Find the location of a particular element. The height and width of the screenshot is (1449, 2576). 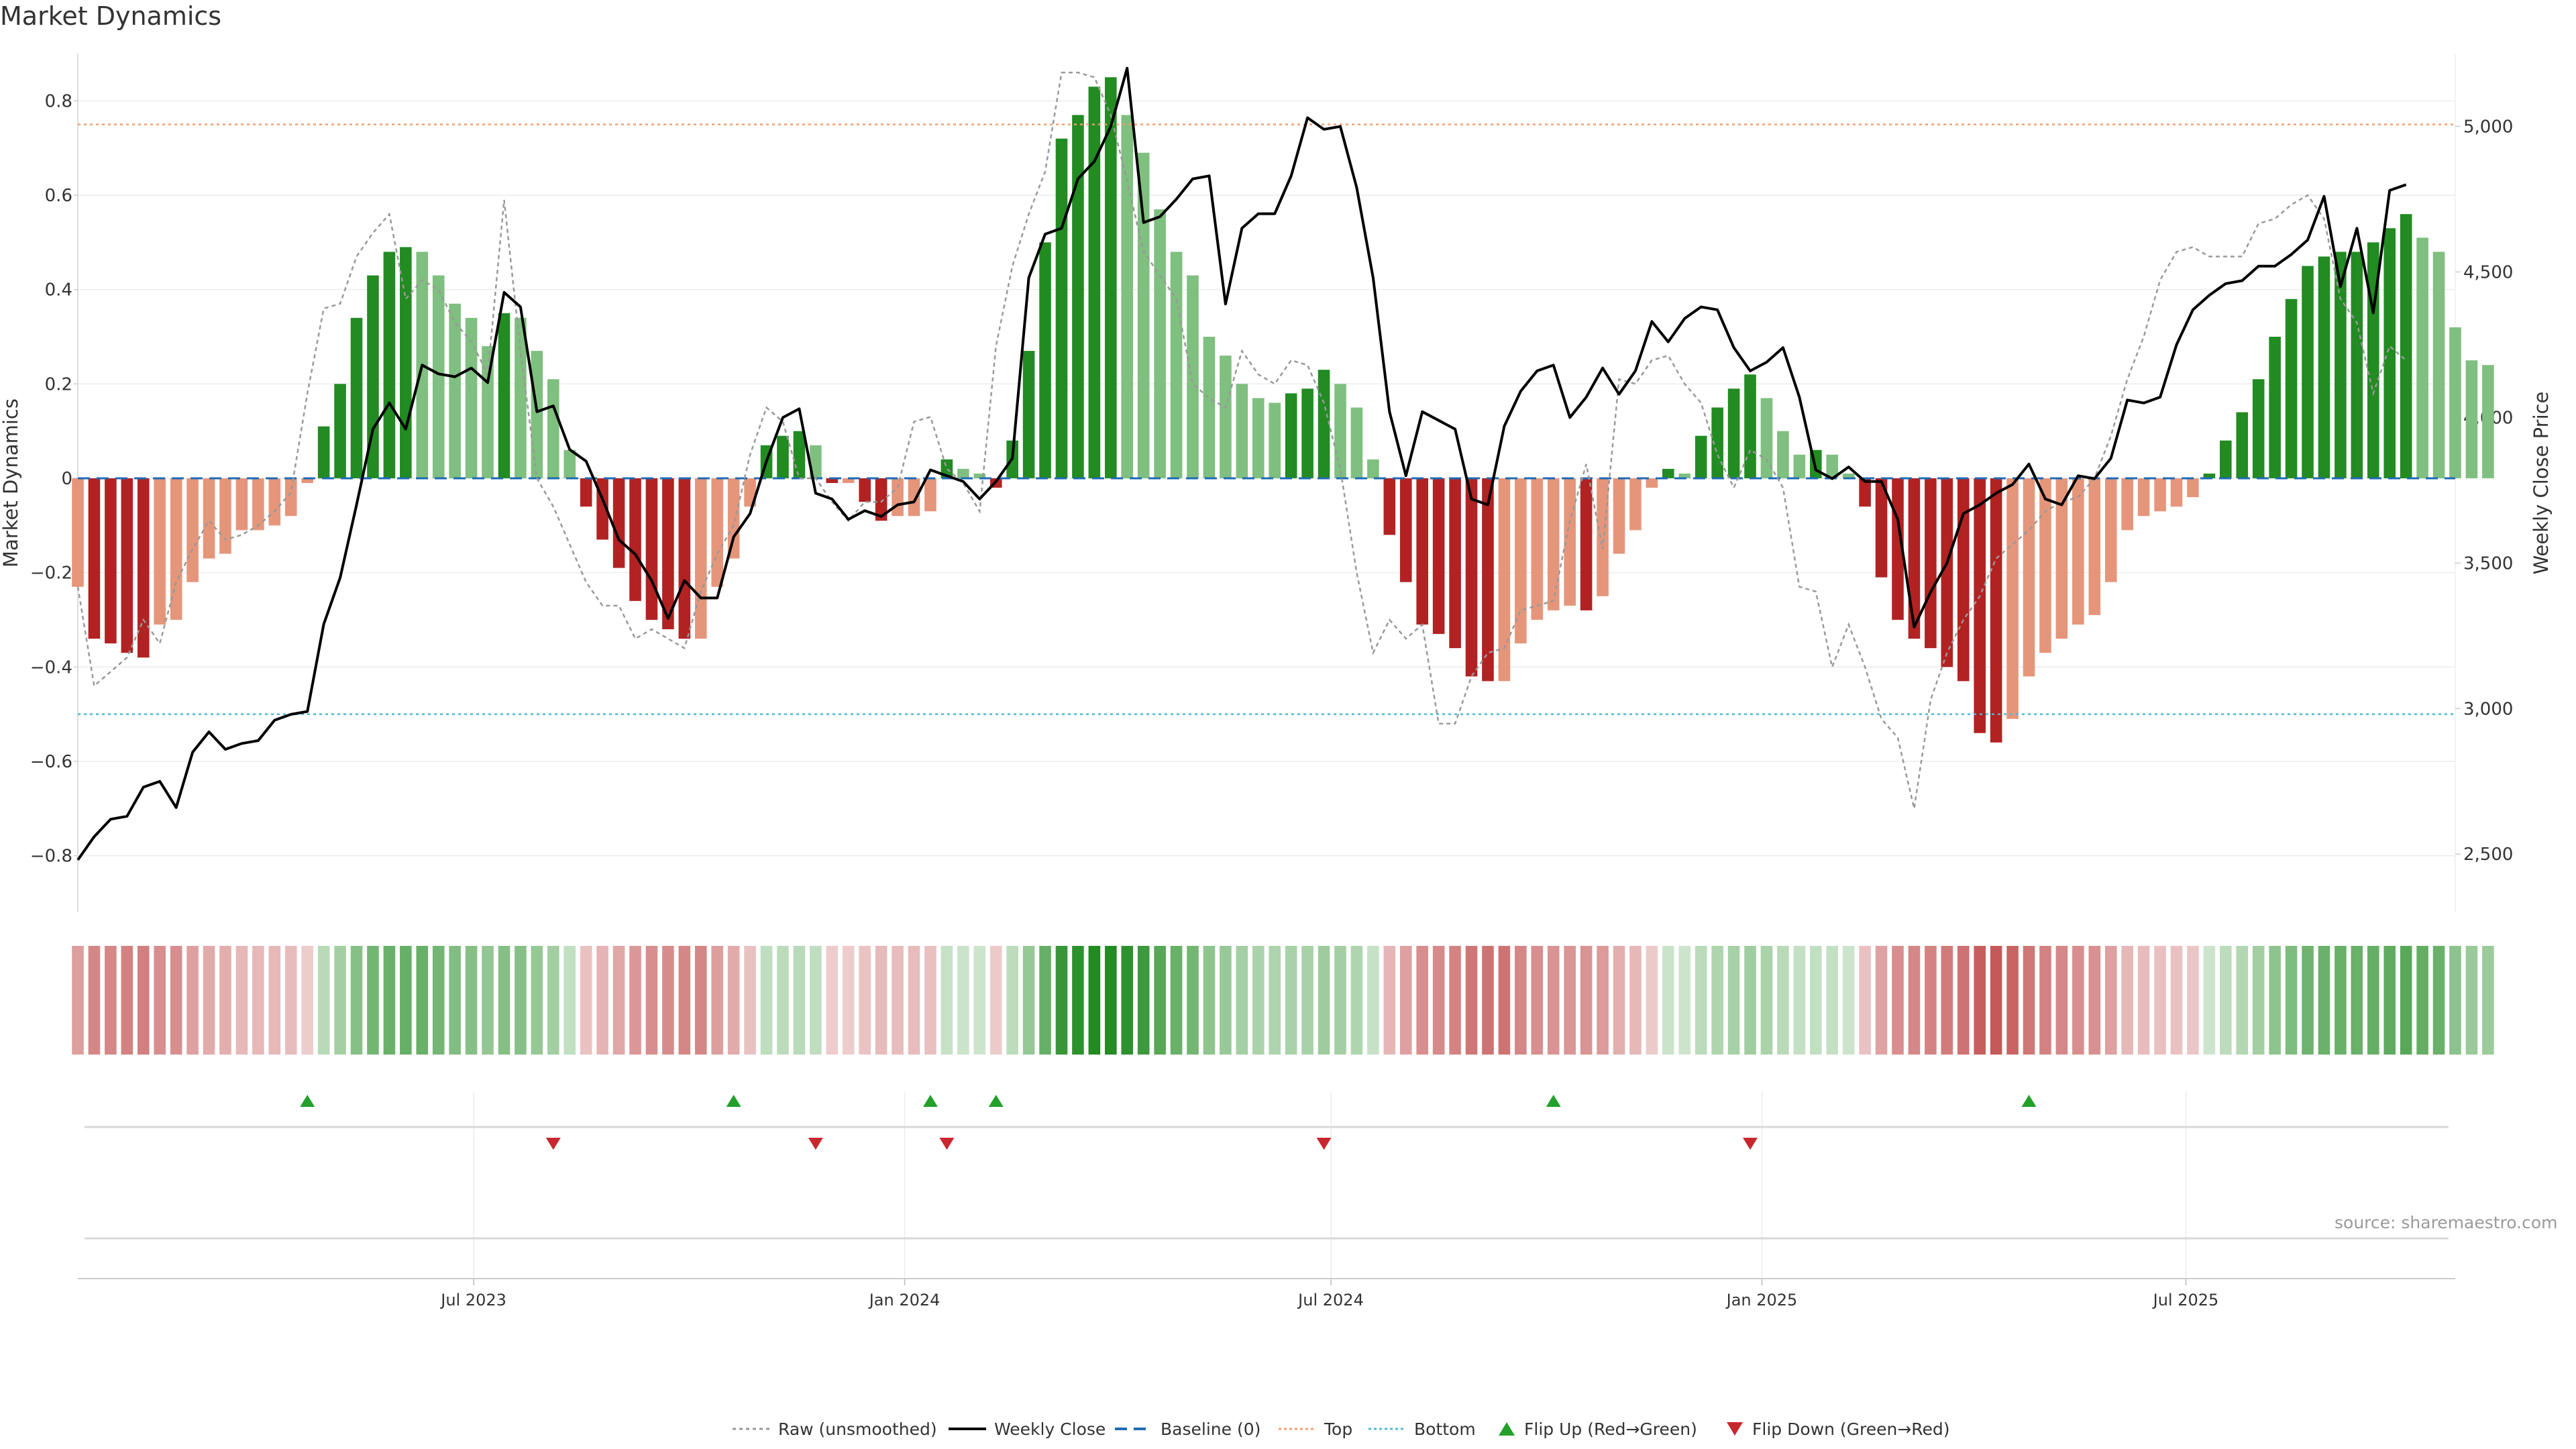

y2-tick-label: 3,000 is located at coordinates (2488, 709).